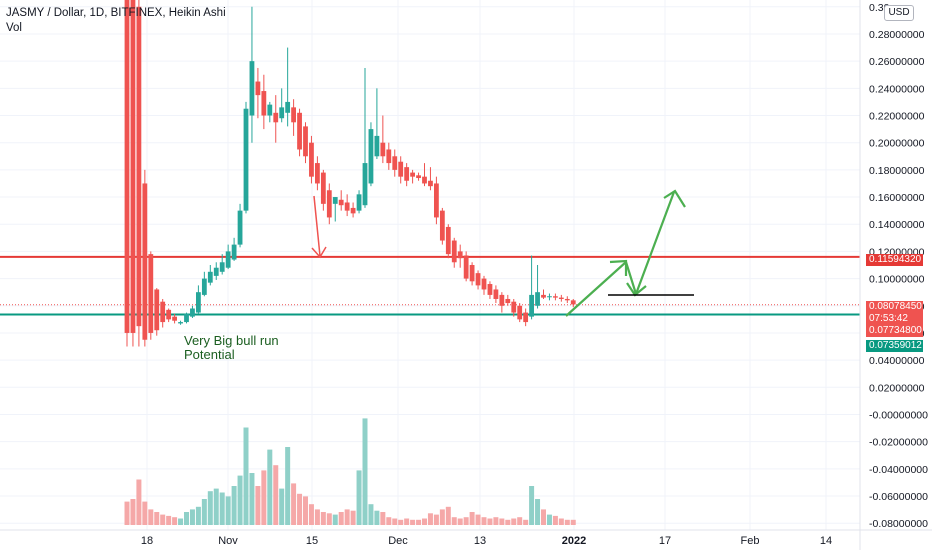 This screenshot has width=932, height=550. Describe the element at coordinates (897, 361) in the screenshot. I see `price-tick-label: 0.04000000` at that location.